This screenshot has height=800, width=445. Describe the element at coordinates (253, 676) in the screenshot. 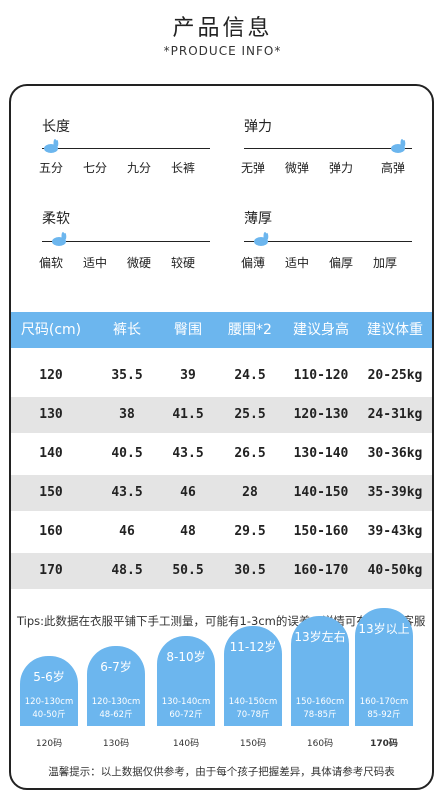

I see `size-guide-bar: 11-12岁 140-150cm 70-78斤` at that location.